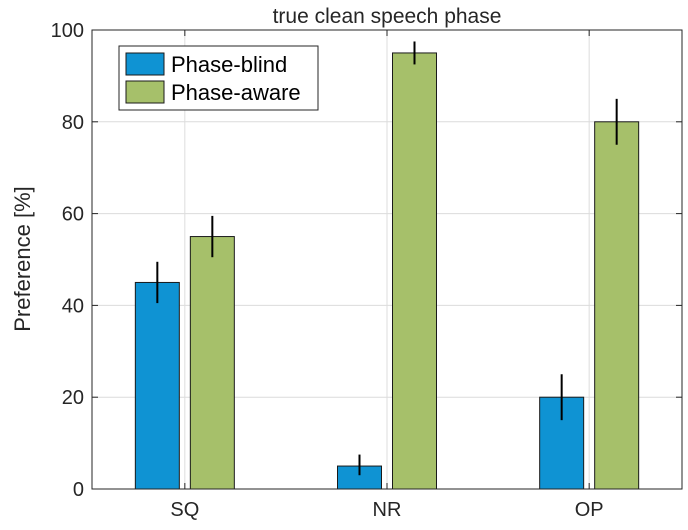  What do you see at coordinates (229, 64) in the screenshot?
I see `legend-label: Phase-blind` at bounding box center [229, 64].